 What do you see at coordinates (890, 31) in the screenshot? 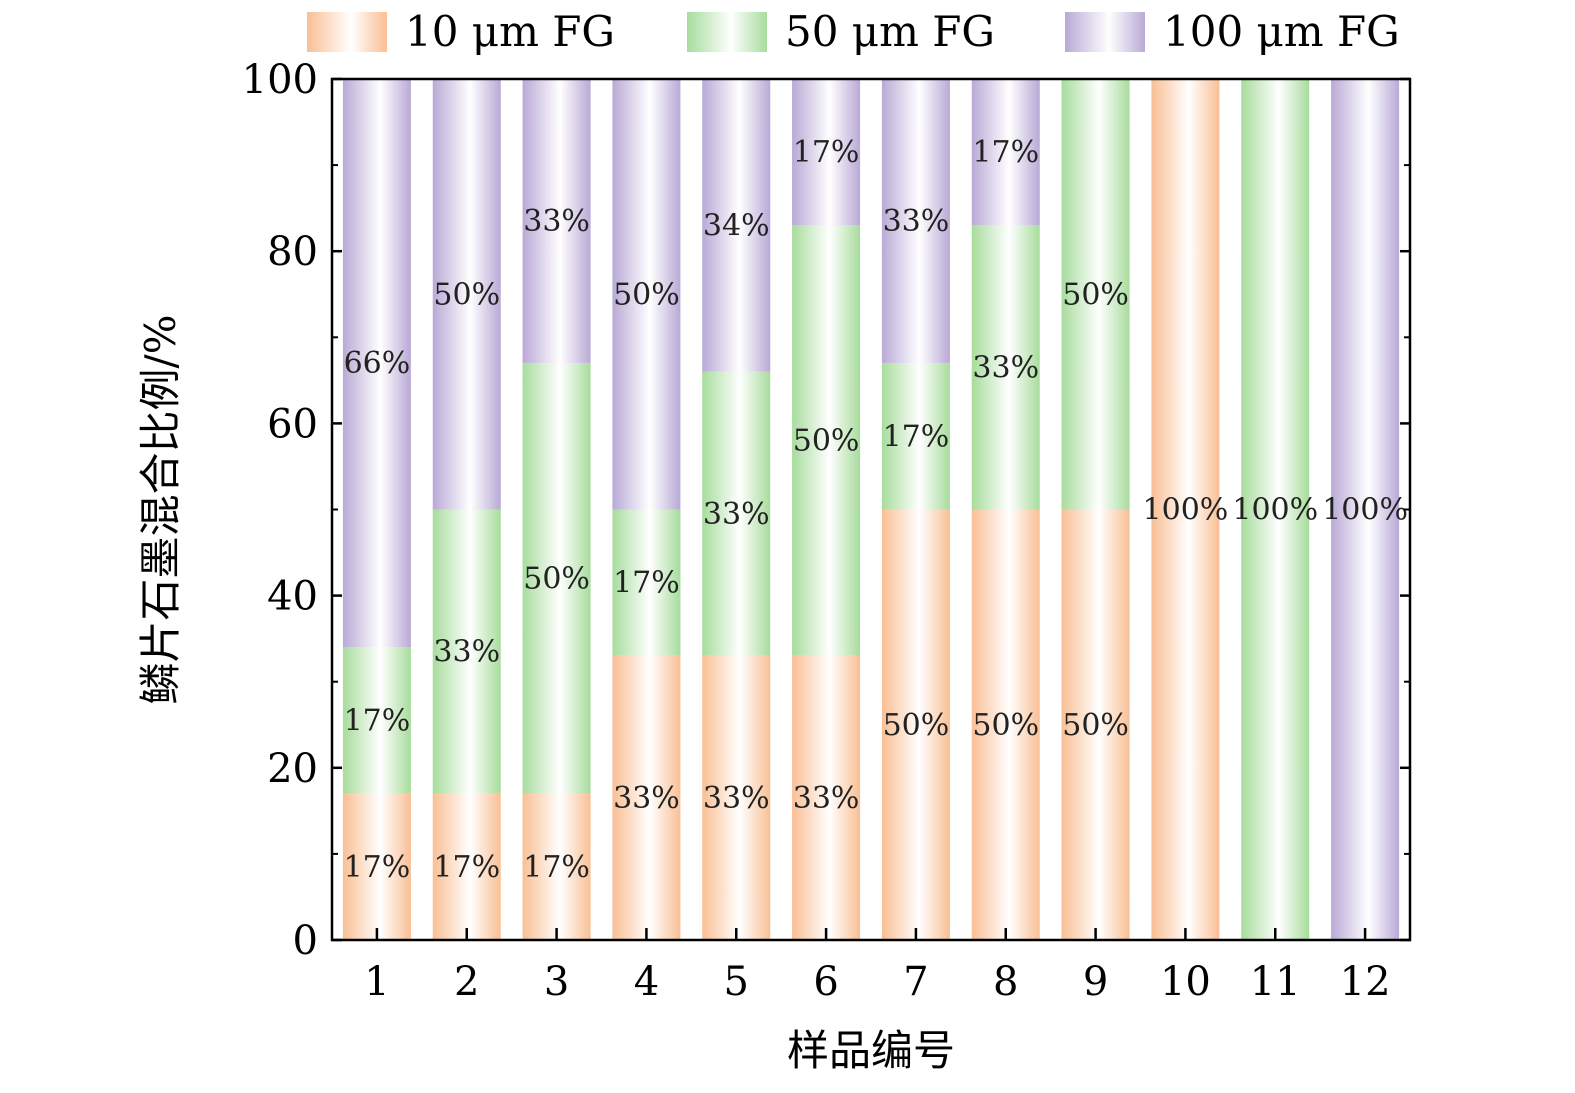
I see `legend-label-series-2: 50 μm FG` at bounding box center [890, 31].